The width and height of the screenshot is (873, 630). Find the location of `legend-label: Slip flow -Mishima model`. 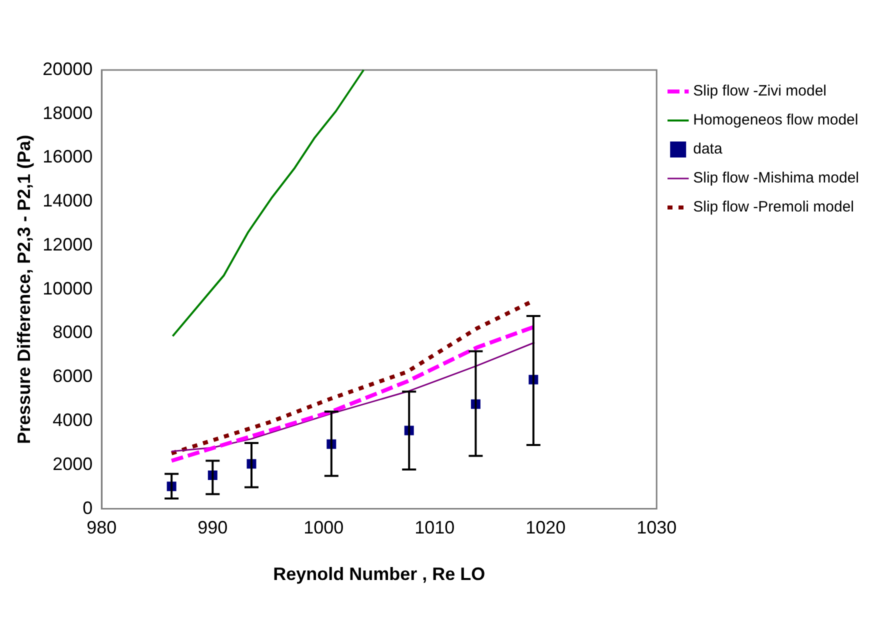

legend-label: Slip flow -Mishima model is located at coordinates (776, 178).